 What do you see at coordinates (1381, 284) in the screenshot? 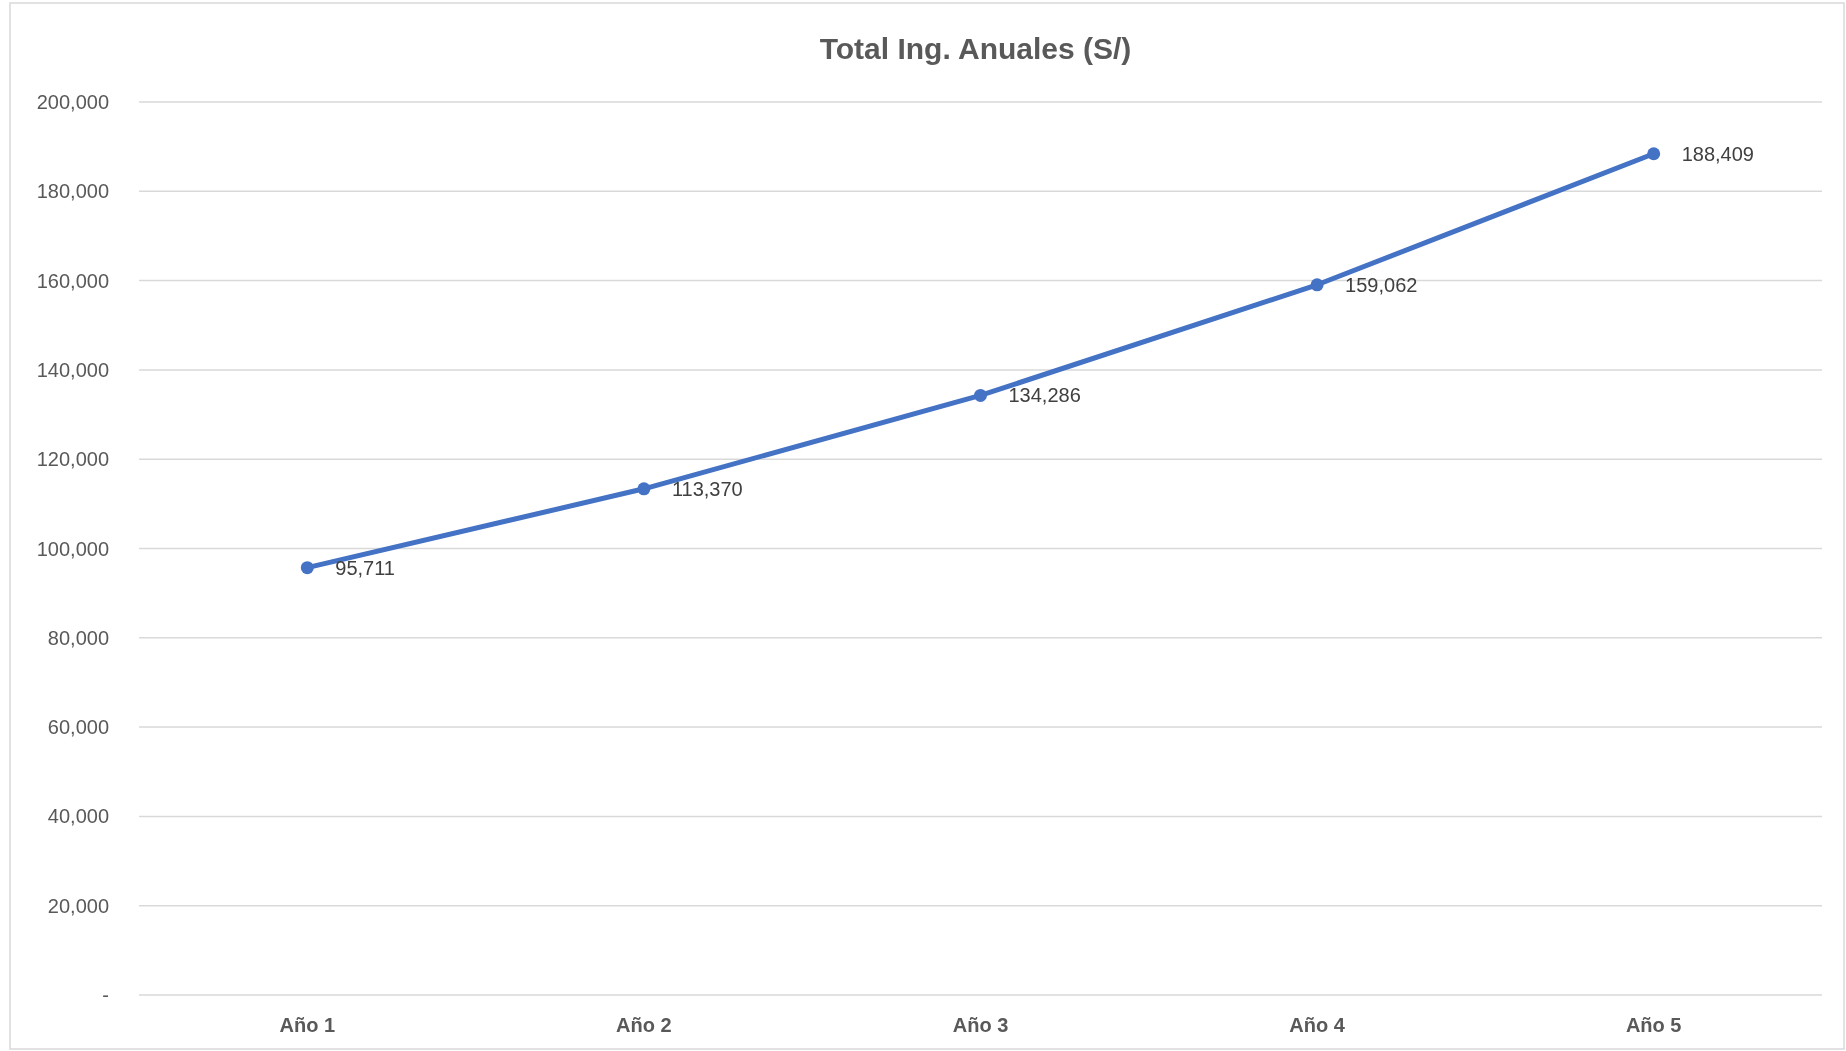
I see `data-label: 159,062` at bounding box center [1381, 284].